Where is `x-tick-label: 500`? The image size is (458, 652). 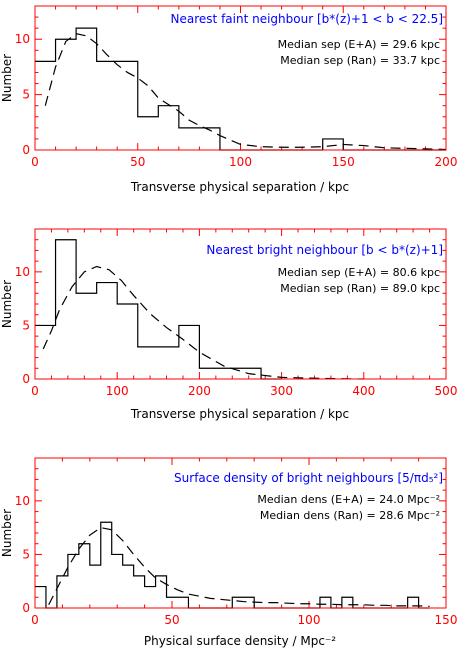
x-tick-label: 500 is located at coordinates (446, 391).